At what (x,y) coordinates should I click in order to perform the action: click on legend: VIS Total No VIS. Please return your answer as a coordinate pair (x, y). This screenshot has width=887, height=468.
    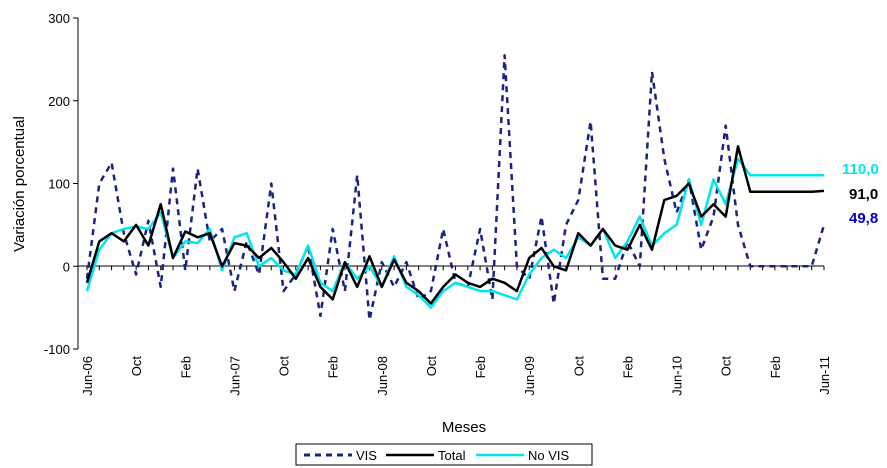
    Looking at the image, I should click on (444, 454).